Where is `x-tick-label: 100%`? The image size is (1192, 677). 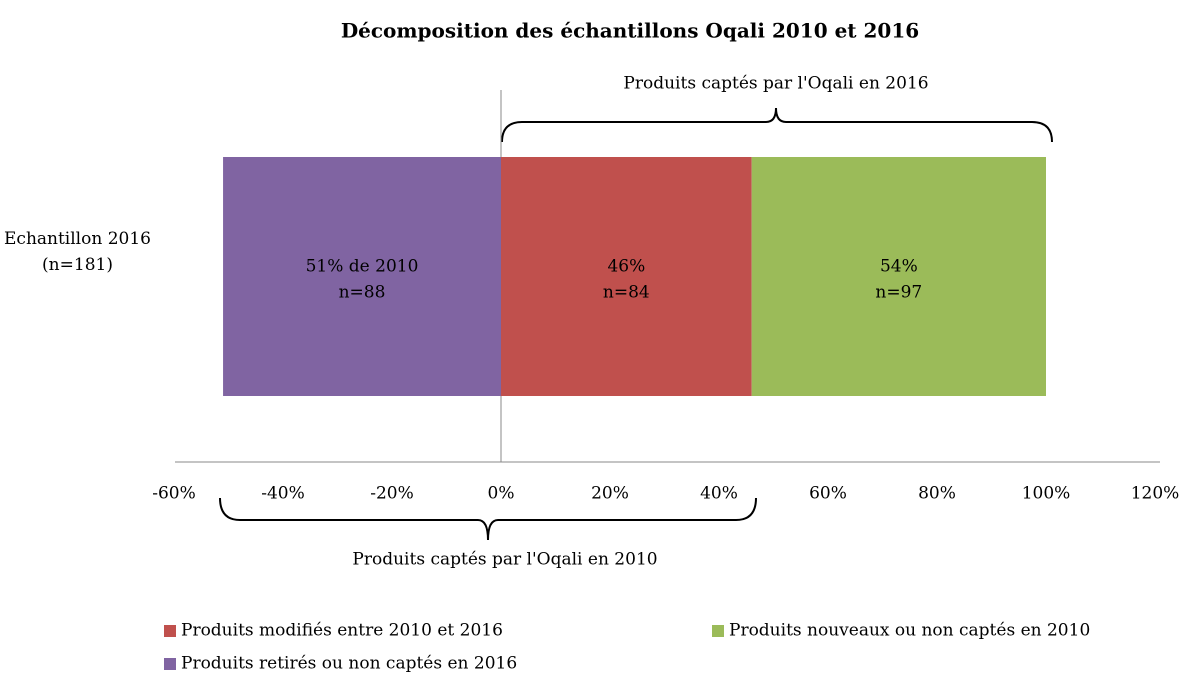
x-tick-label: 100% is located at coordinates (1046, 494).